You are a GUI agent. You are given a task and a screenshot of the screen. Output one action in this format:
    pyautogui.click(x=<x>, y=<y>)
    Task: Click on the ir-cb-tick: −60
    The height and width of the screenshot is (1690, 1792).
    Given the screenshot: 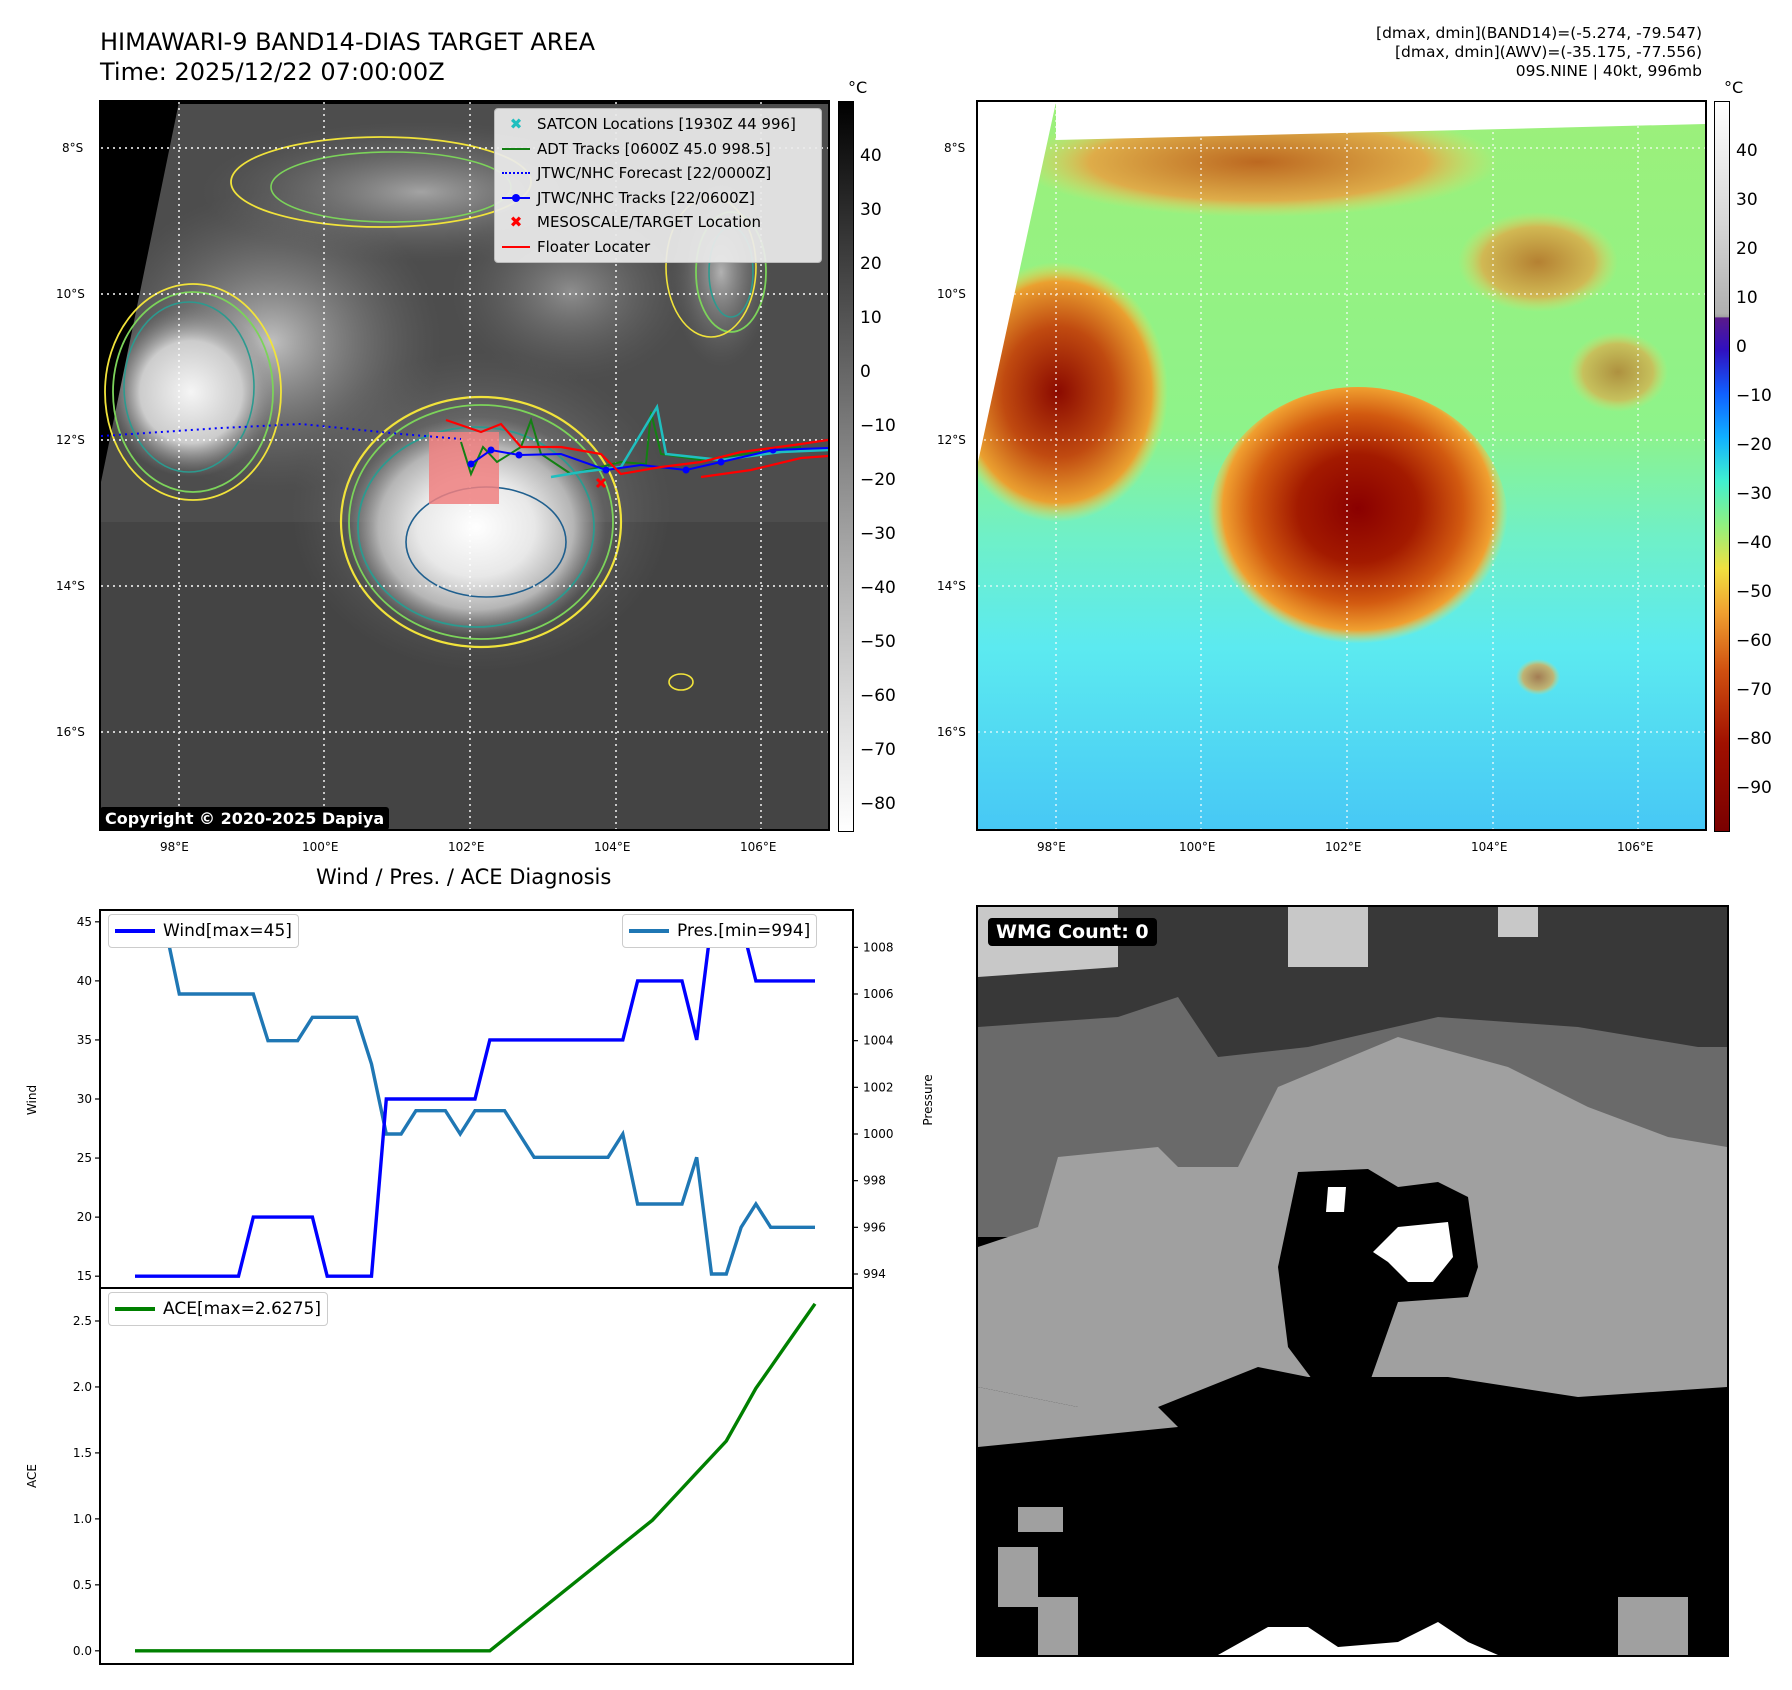 What is the action you would take?
    pyautogui.click(x=878, y=696)
    